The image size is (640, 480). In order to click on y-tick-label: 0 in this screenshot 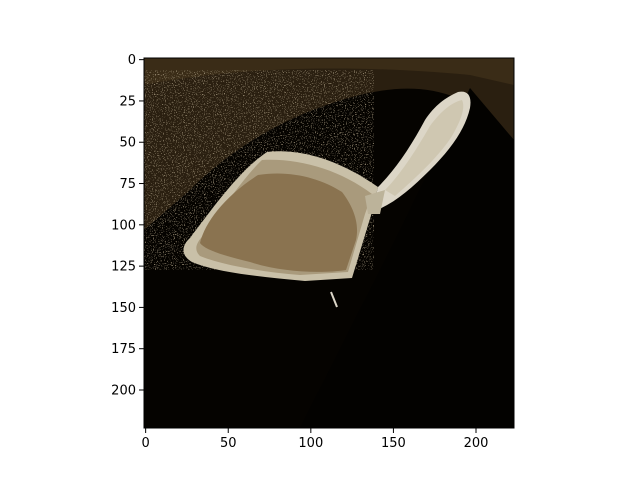, I will do `click(132, 60)`.